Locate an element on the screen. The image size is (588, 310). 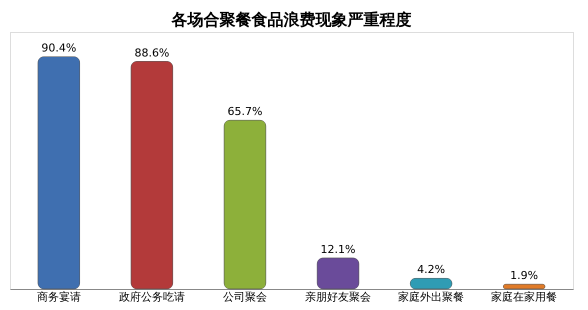
chart-title: 各场合聚餐食品浪费现象严重程度 is located at coordinates (291, 19).